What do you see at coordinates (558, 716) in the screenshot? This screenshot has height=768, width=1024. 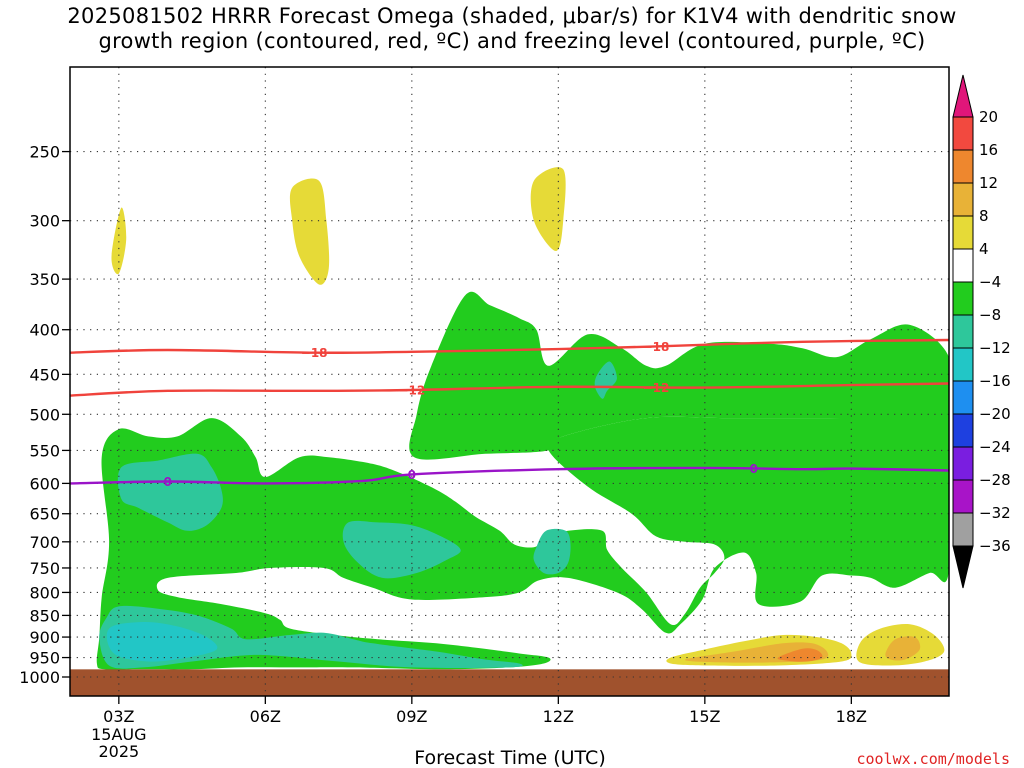 I see `x-tick-label-12Z: 12Z` at bounding box center [558, 716].